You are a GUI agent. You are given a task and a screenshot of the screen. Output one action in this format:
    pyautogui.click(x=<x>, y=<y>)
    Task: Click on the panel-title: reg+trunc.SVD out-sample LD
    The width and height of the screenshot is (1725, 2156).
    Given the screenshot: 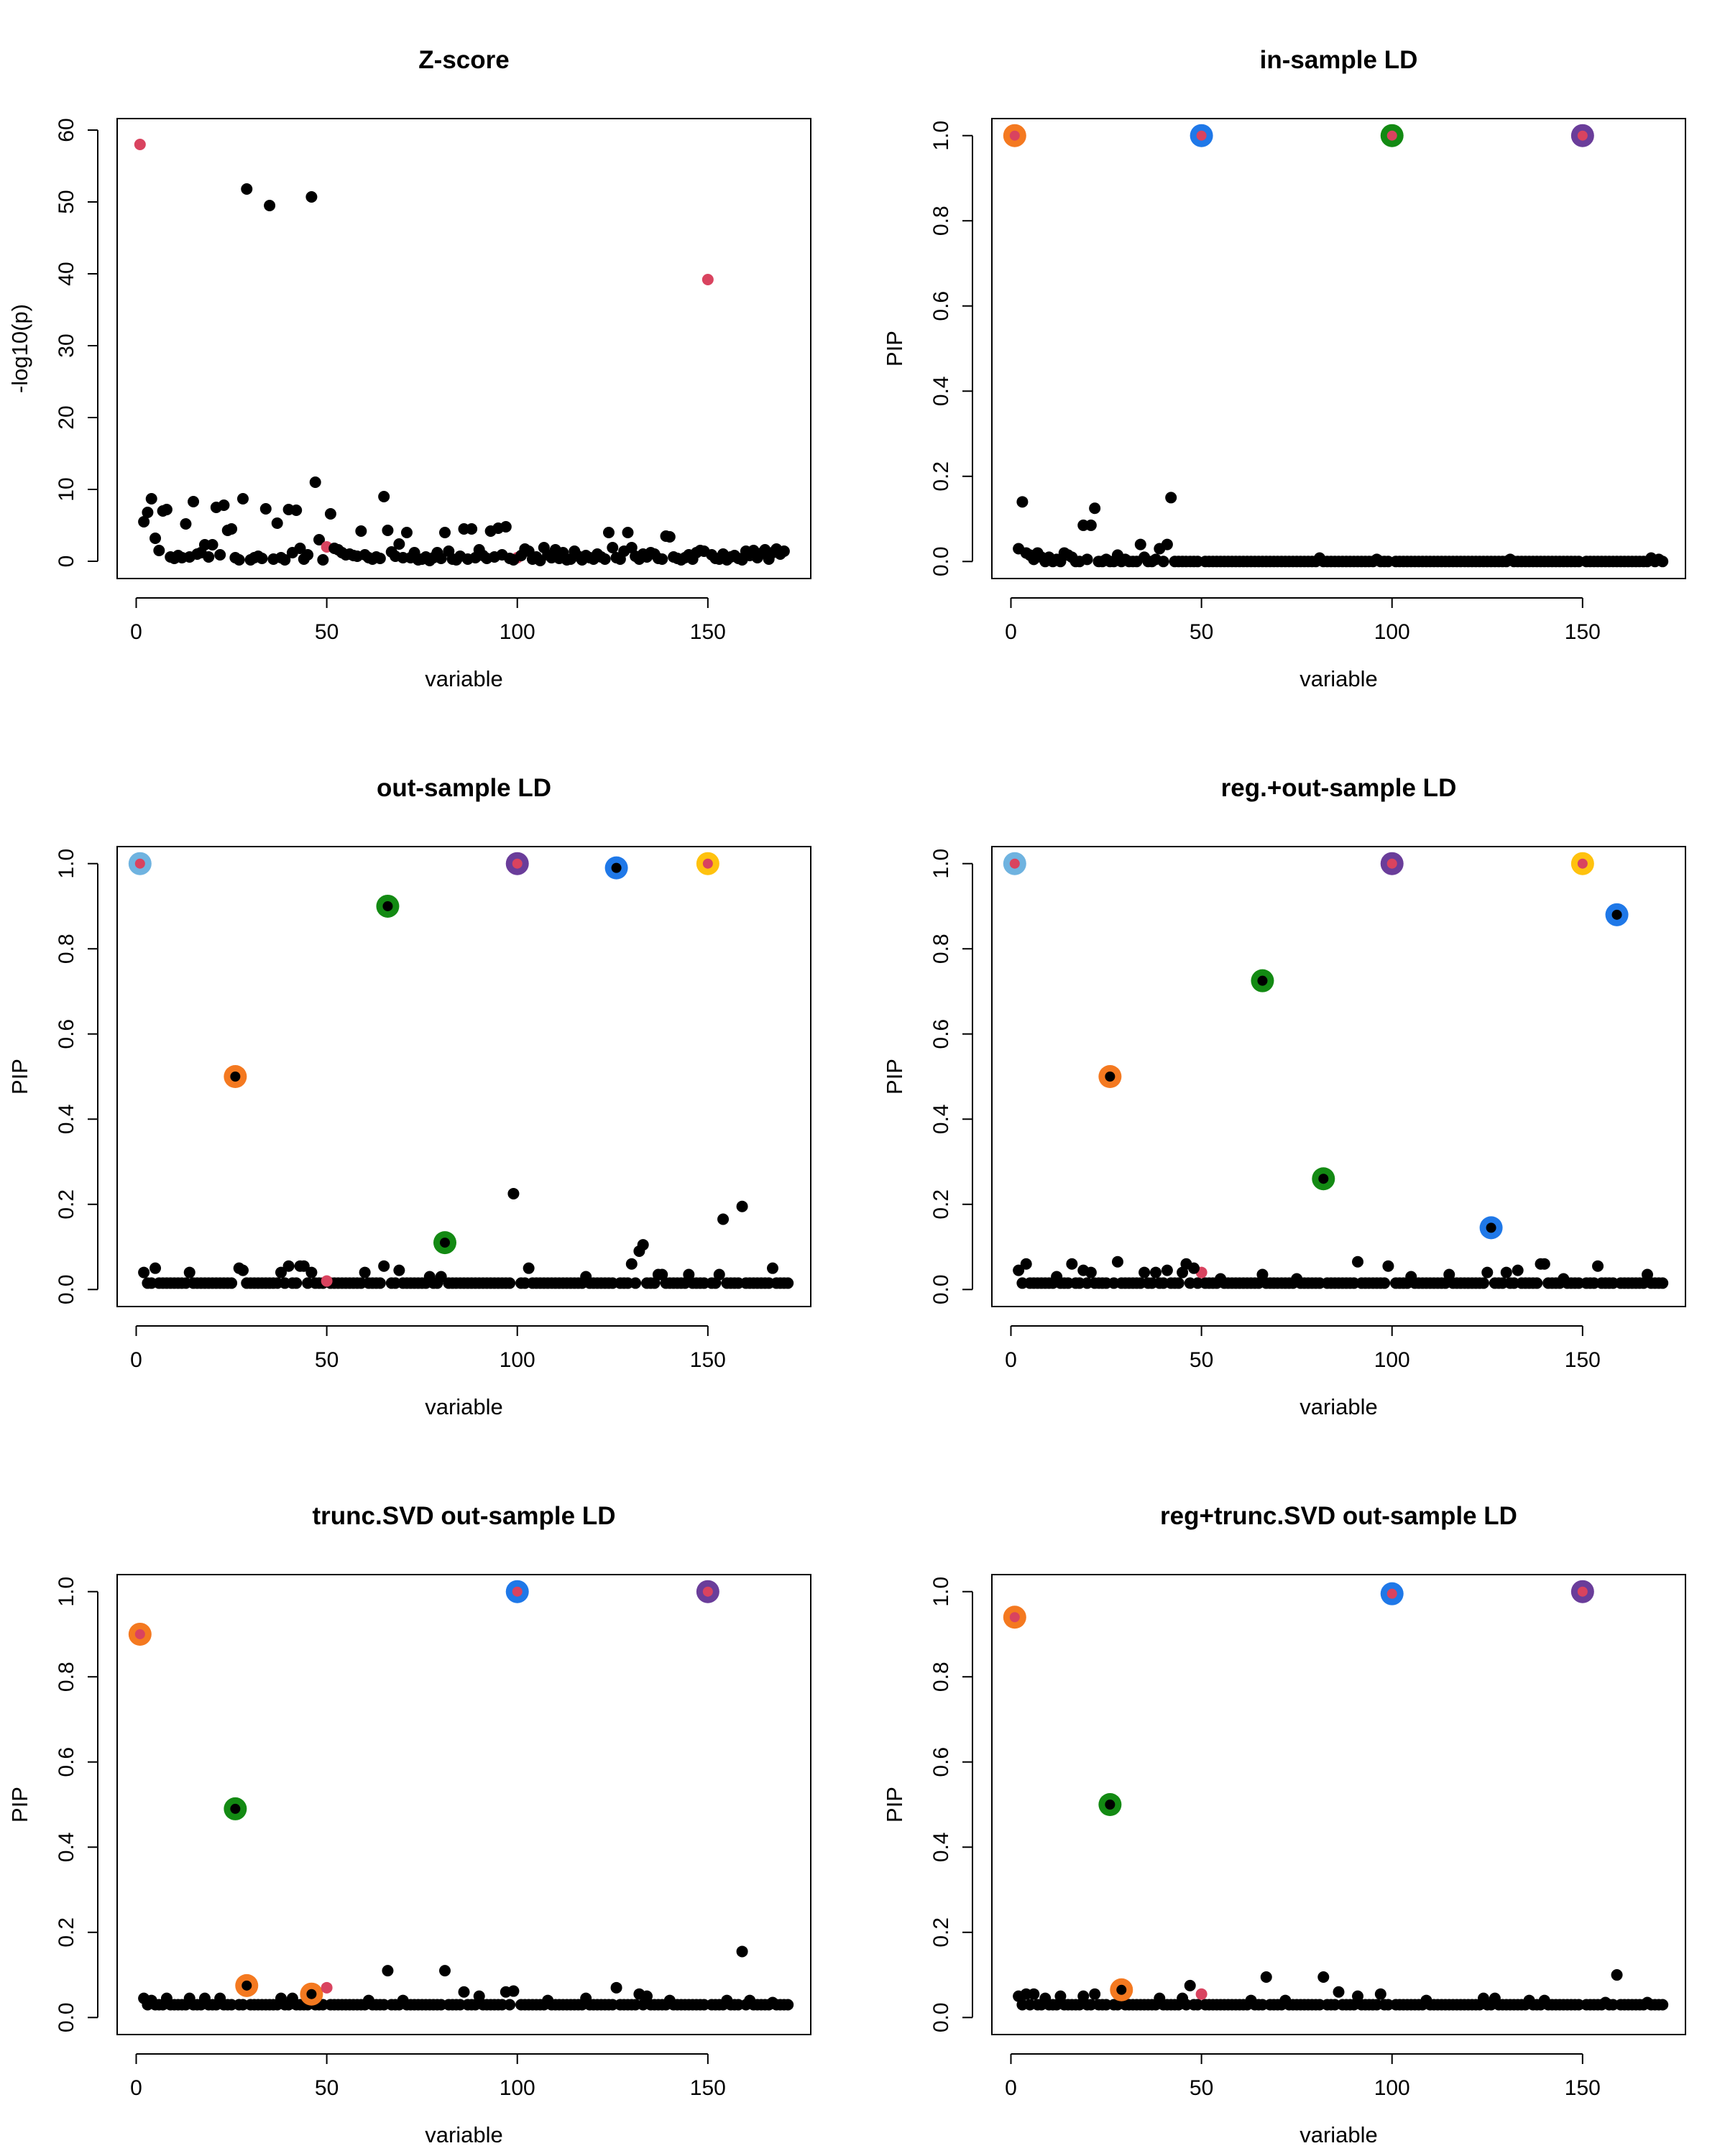 What is the action you would take?
    pyautogui.click(x=1338, y=1516)
    